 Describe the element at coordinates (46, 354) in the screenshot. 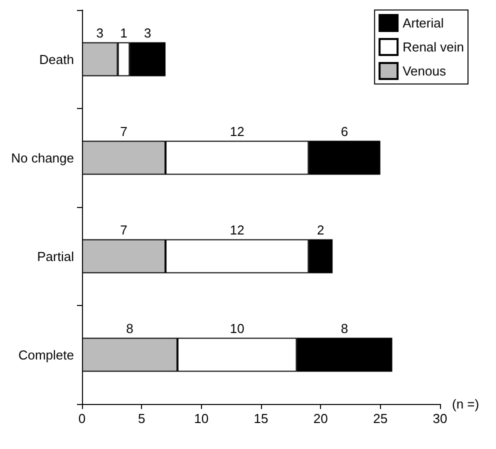

I see `y-tick-label: Complete` at that location.